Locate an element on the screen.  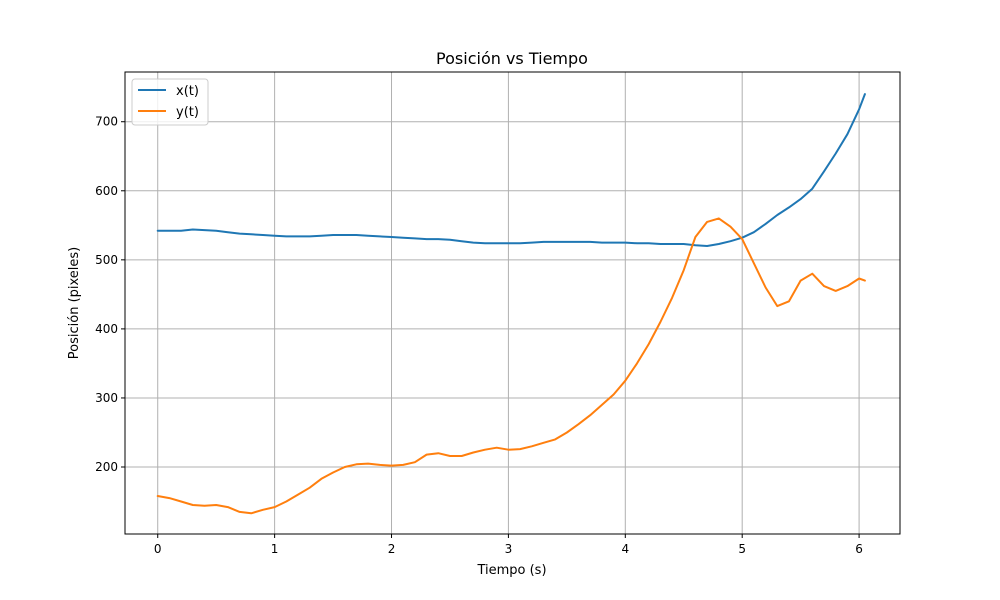
x-tick-label: 2 is located at coordinates (392, 549).